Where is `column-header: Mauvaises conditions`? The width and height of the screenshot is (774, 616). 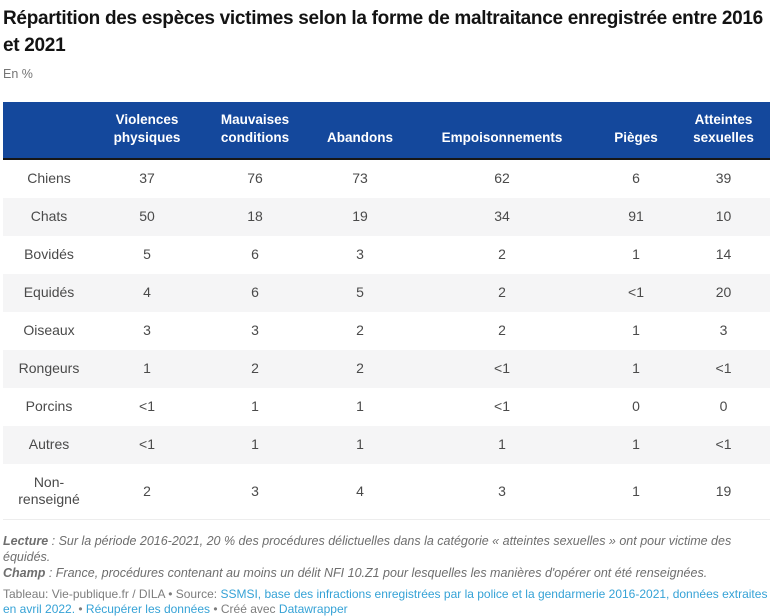 column-header: Mauvaises conditions is located at coordinates (255, 131).